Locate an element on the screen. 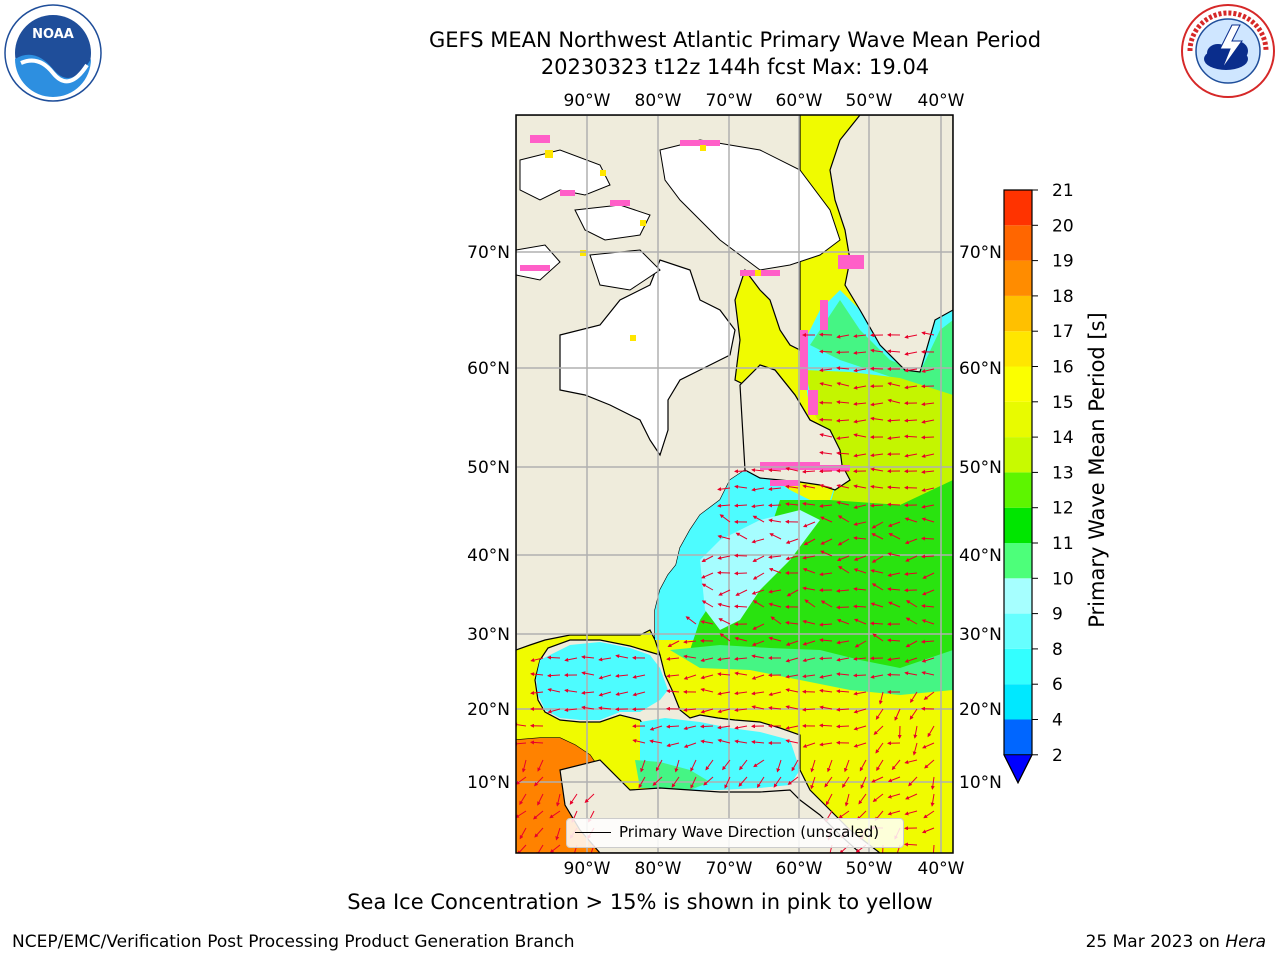  noaa-logo: NOAA is located at coordinates (53, 53).